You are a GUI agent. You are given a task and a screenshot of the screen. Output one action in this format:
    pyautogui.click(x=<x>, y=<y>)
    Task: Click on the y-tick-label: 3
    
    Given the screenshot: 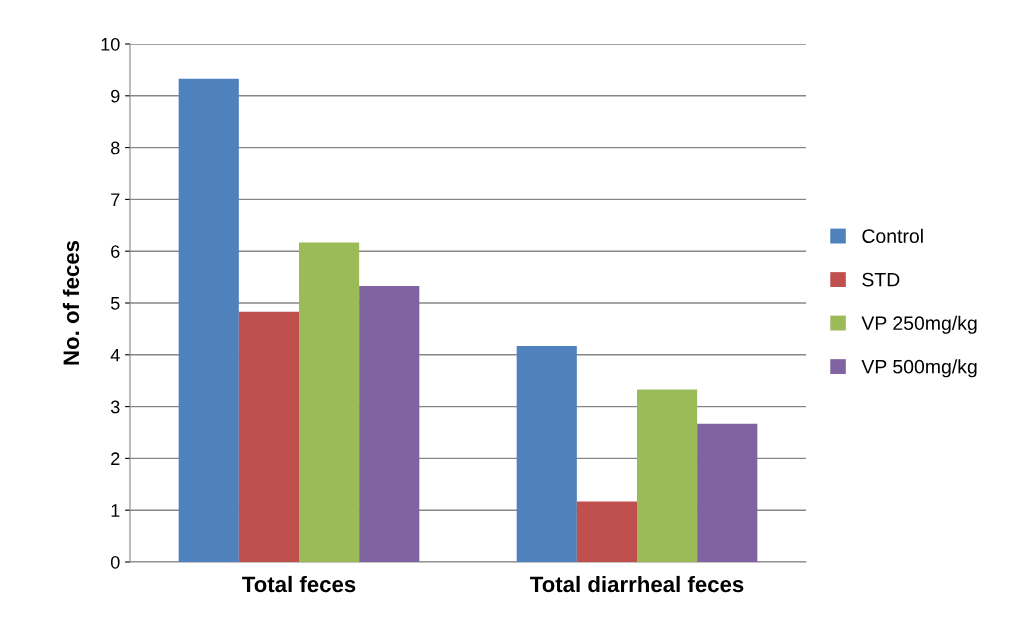 What is the action you would take?
    pyautogui.click(x=115, y=407)
    